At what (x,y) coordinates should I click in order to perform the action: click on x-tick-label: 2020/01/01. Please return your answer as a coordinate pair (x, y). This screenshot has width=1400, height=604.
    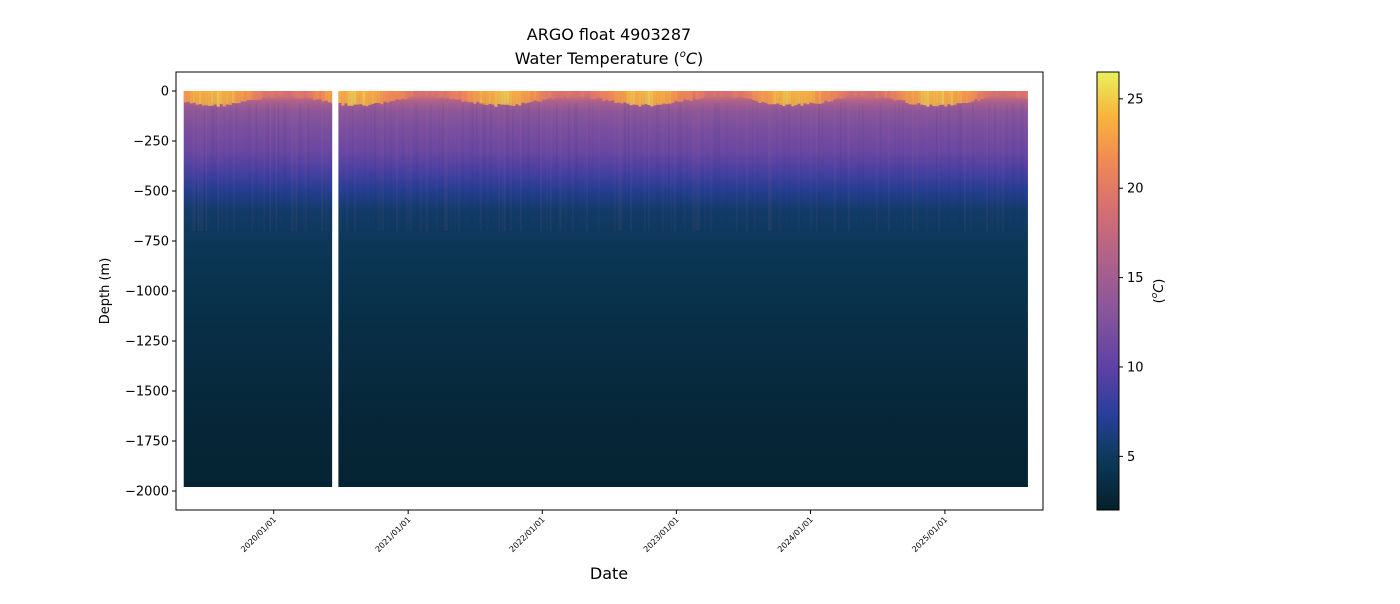
    Looking at the image, I should click on (258, 534).